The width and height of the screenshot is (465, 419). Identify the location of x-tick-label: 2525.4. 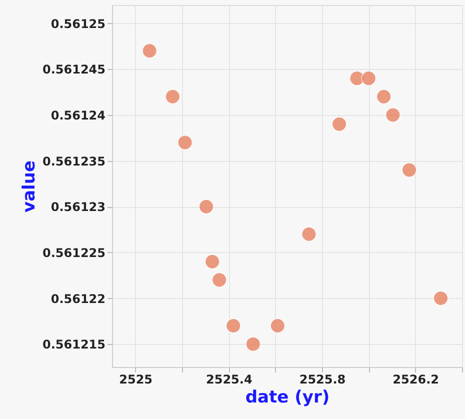
(229, 379).